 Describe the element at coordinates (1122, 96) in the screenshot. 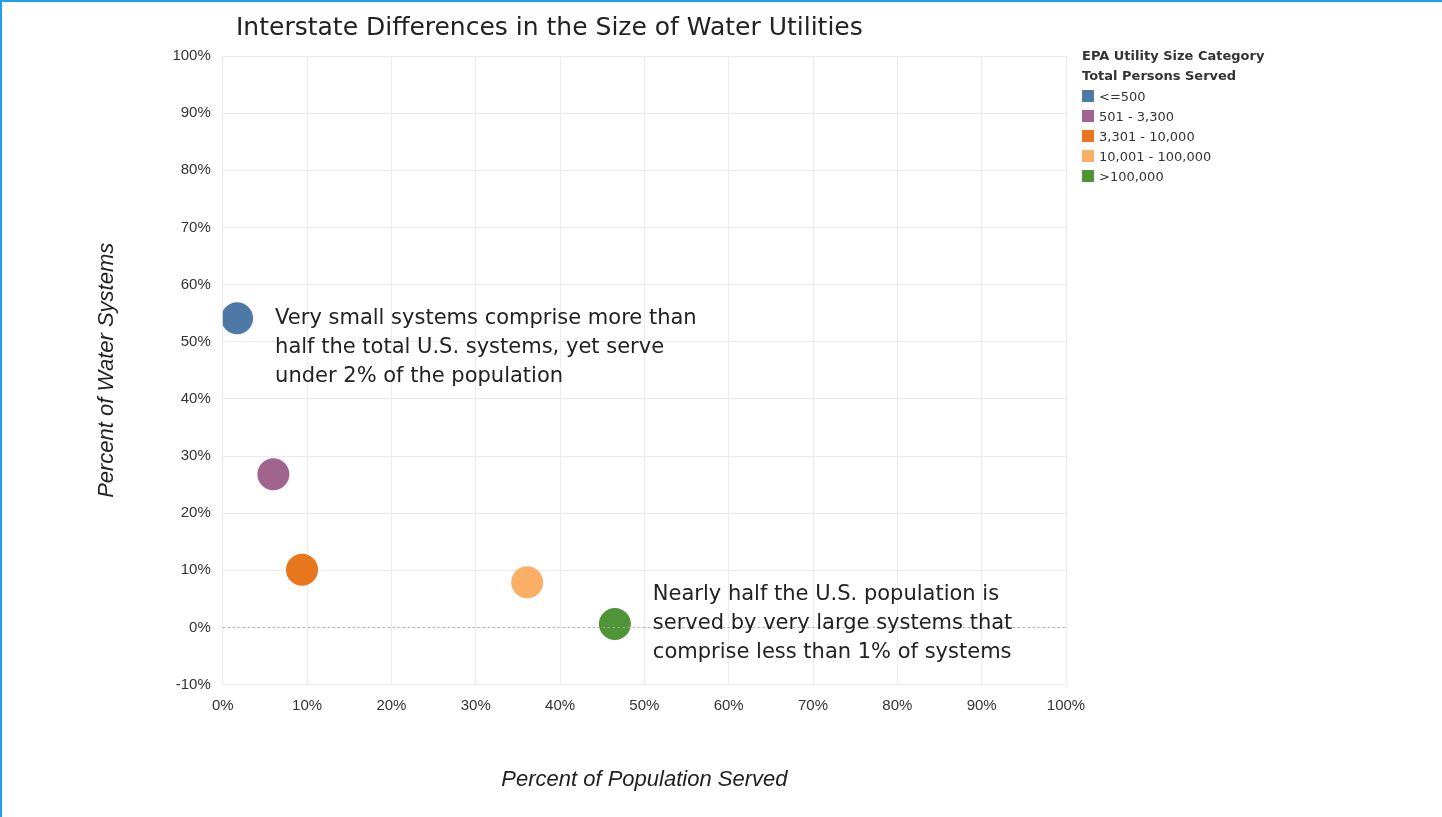

I see `legend-label: <=500` at that location.